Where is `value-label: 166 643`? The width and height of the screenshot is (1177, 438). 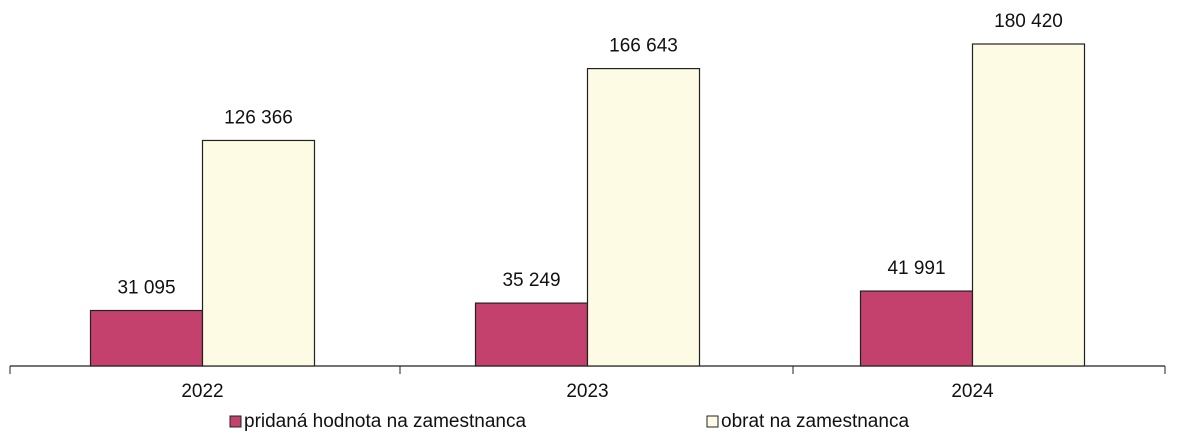
value-label: 166 643 is located at coordinates (643, 46).